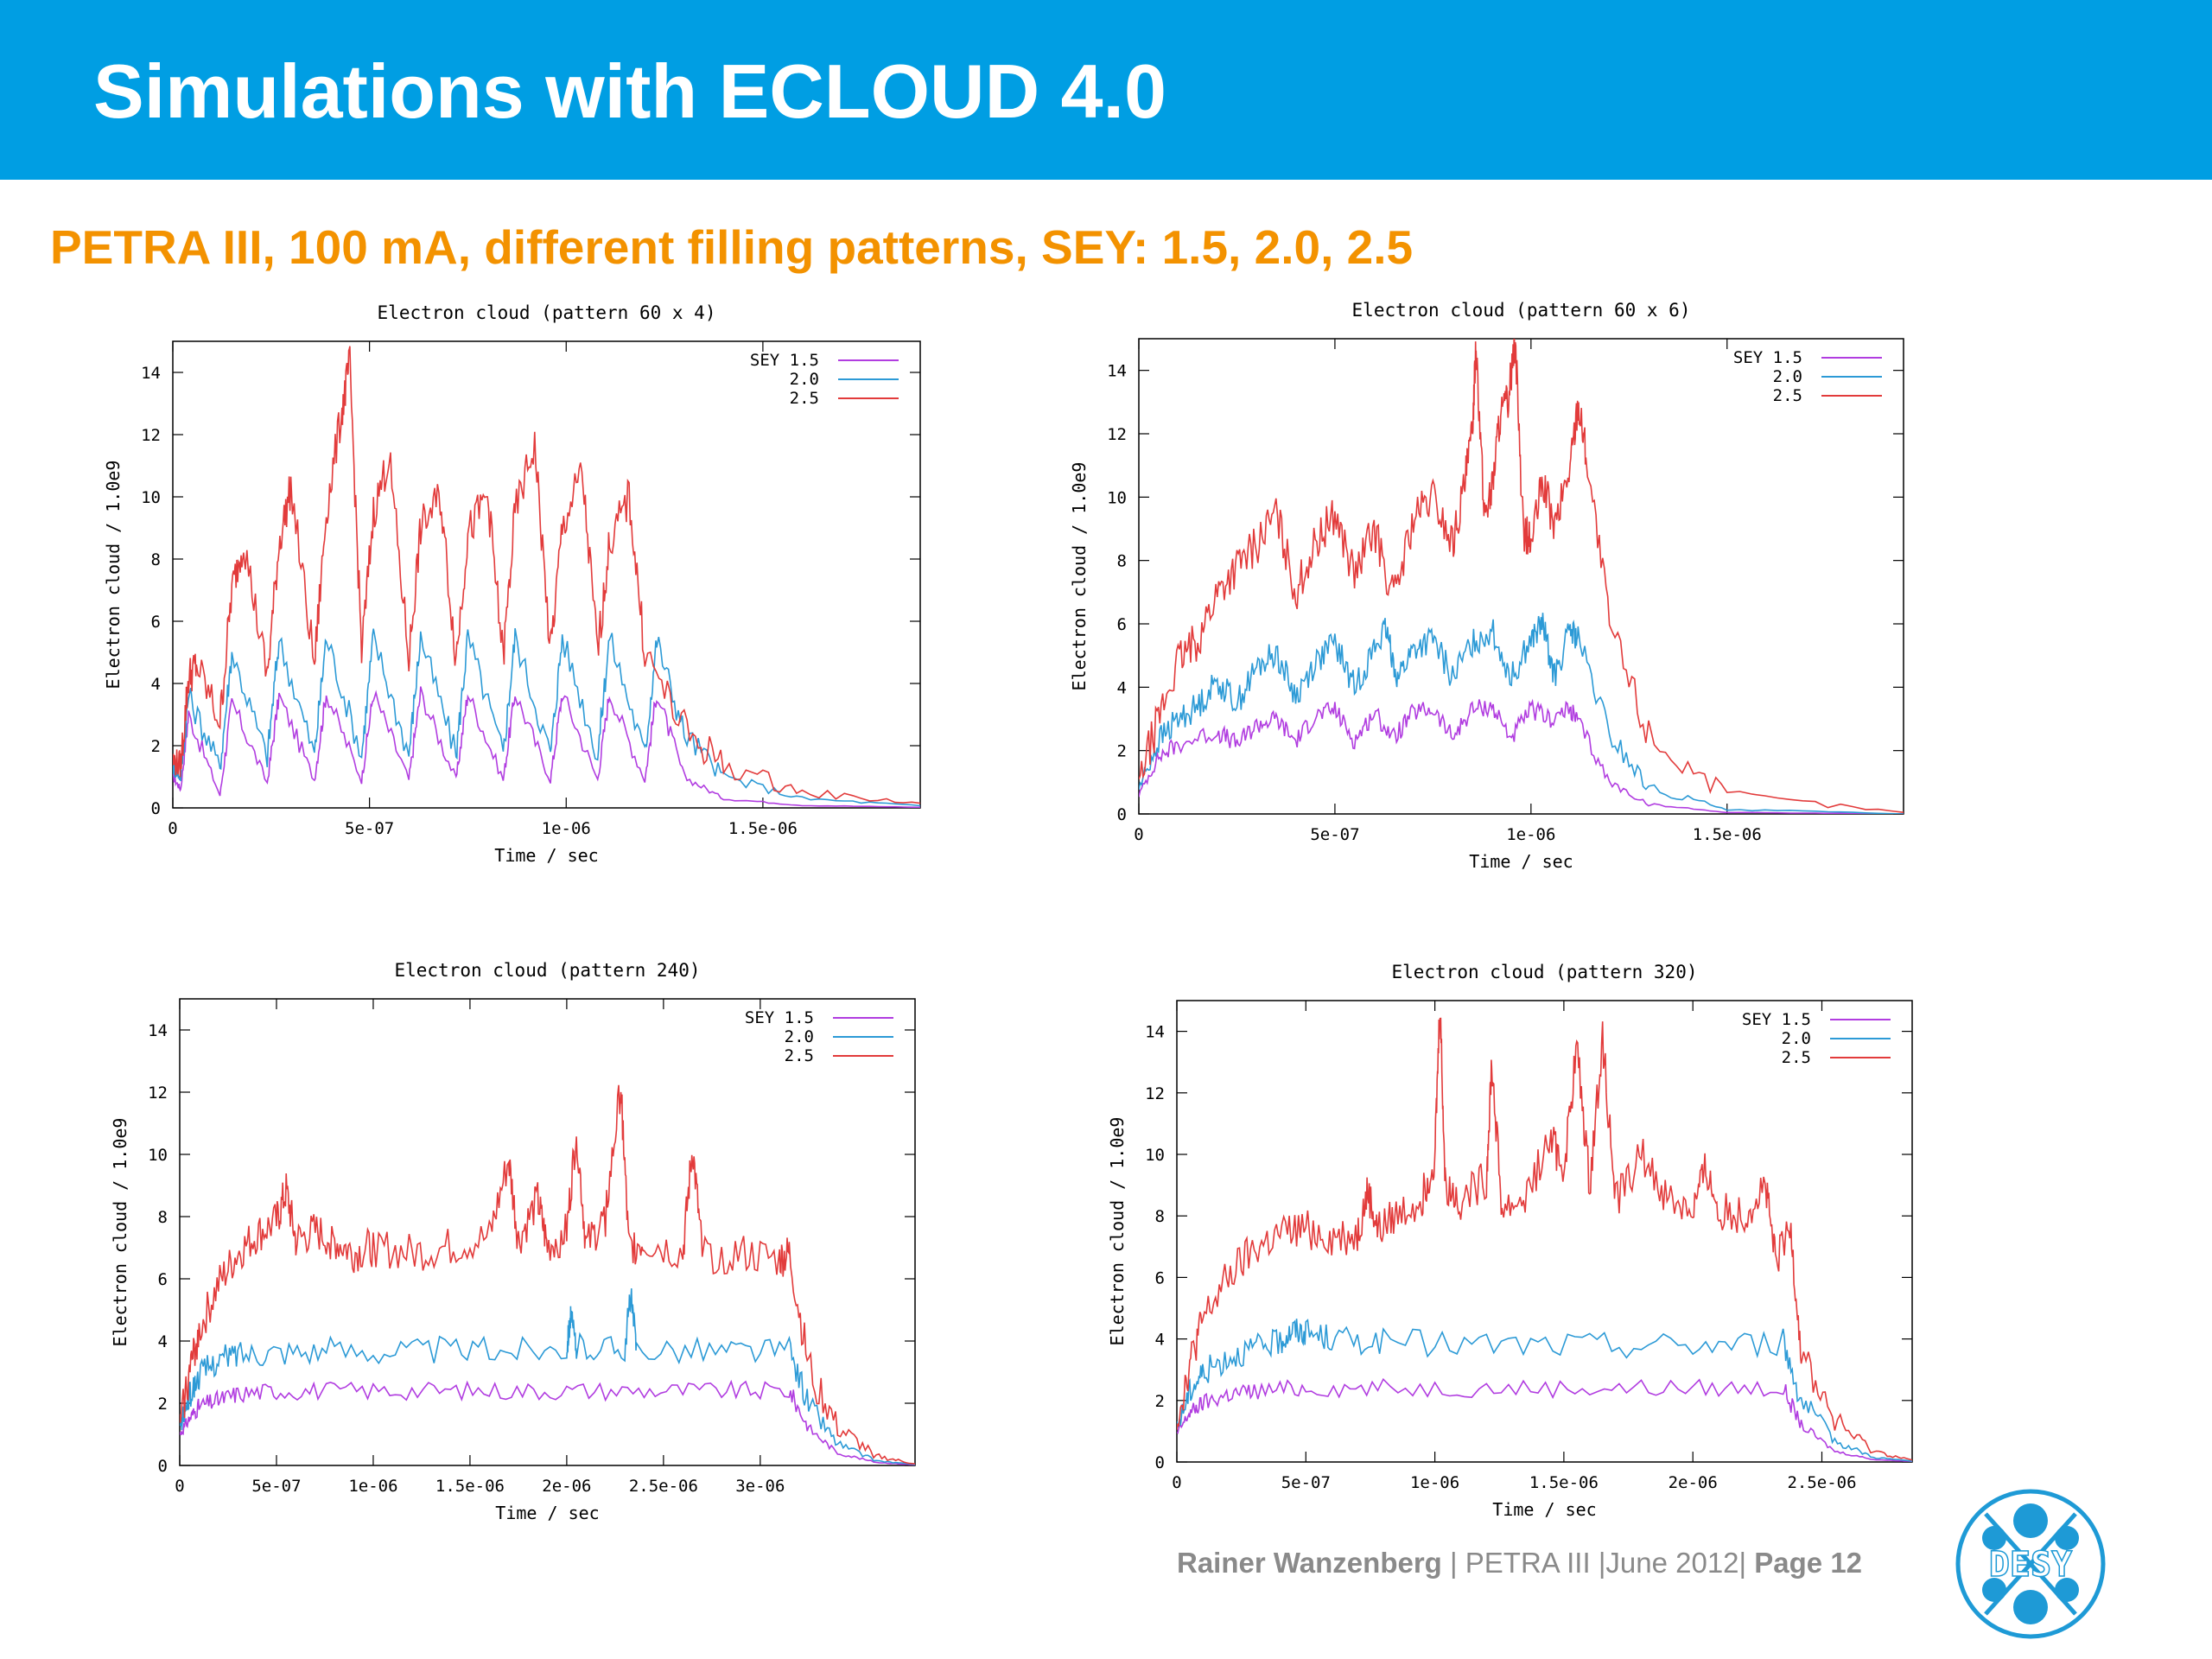 The height and width of the screenshot is (1659, 2212). What do you see at coordinates (1521, 310) in the screenshot?
I see `chart-title: Electron cloud (pattern 60 x 6)` at bounding box center [1521, 310].